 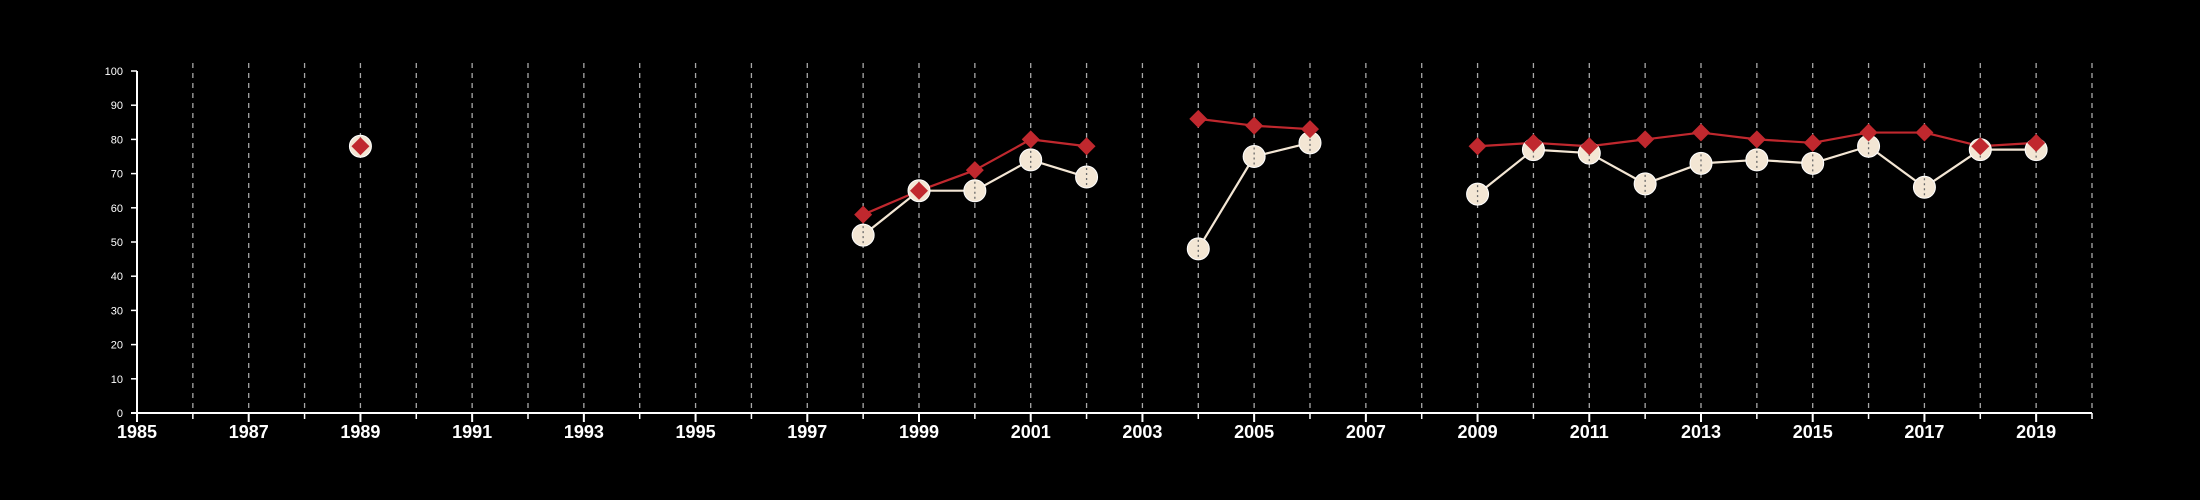 What do you see at coordinates (1366, 432) in the screenshot?
I see `x-tick-label: 2007` at bounding box center [1366, 432].